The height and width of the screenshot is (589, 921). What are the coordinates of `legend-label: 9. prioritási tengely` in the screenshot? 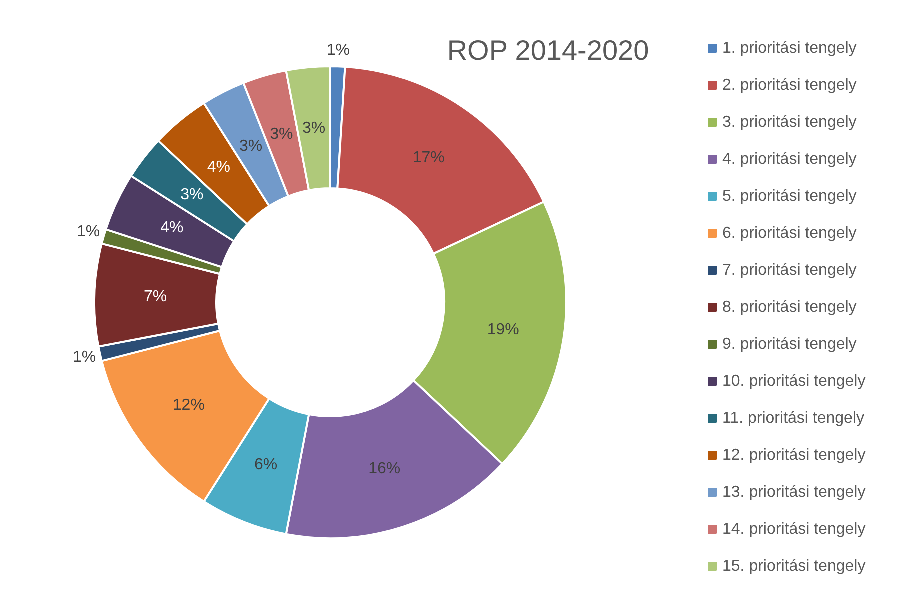 It's located at (789, 344).